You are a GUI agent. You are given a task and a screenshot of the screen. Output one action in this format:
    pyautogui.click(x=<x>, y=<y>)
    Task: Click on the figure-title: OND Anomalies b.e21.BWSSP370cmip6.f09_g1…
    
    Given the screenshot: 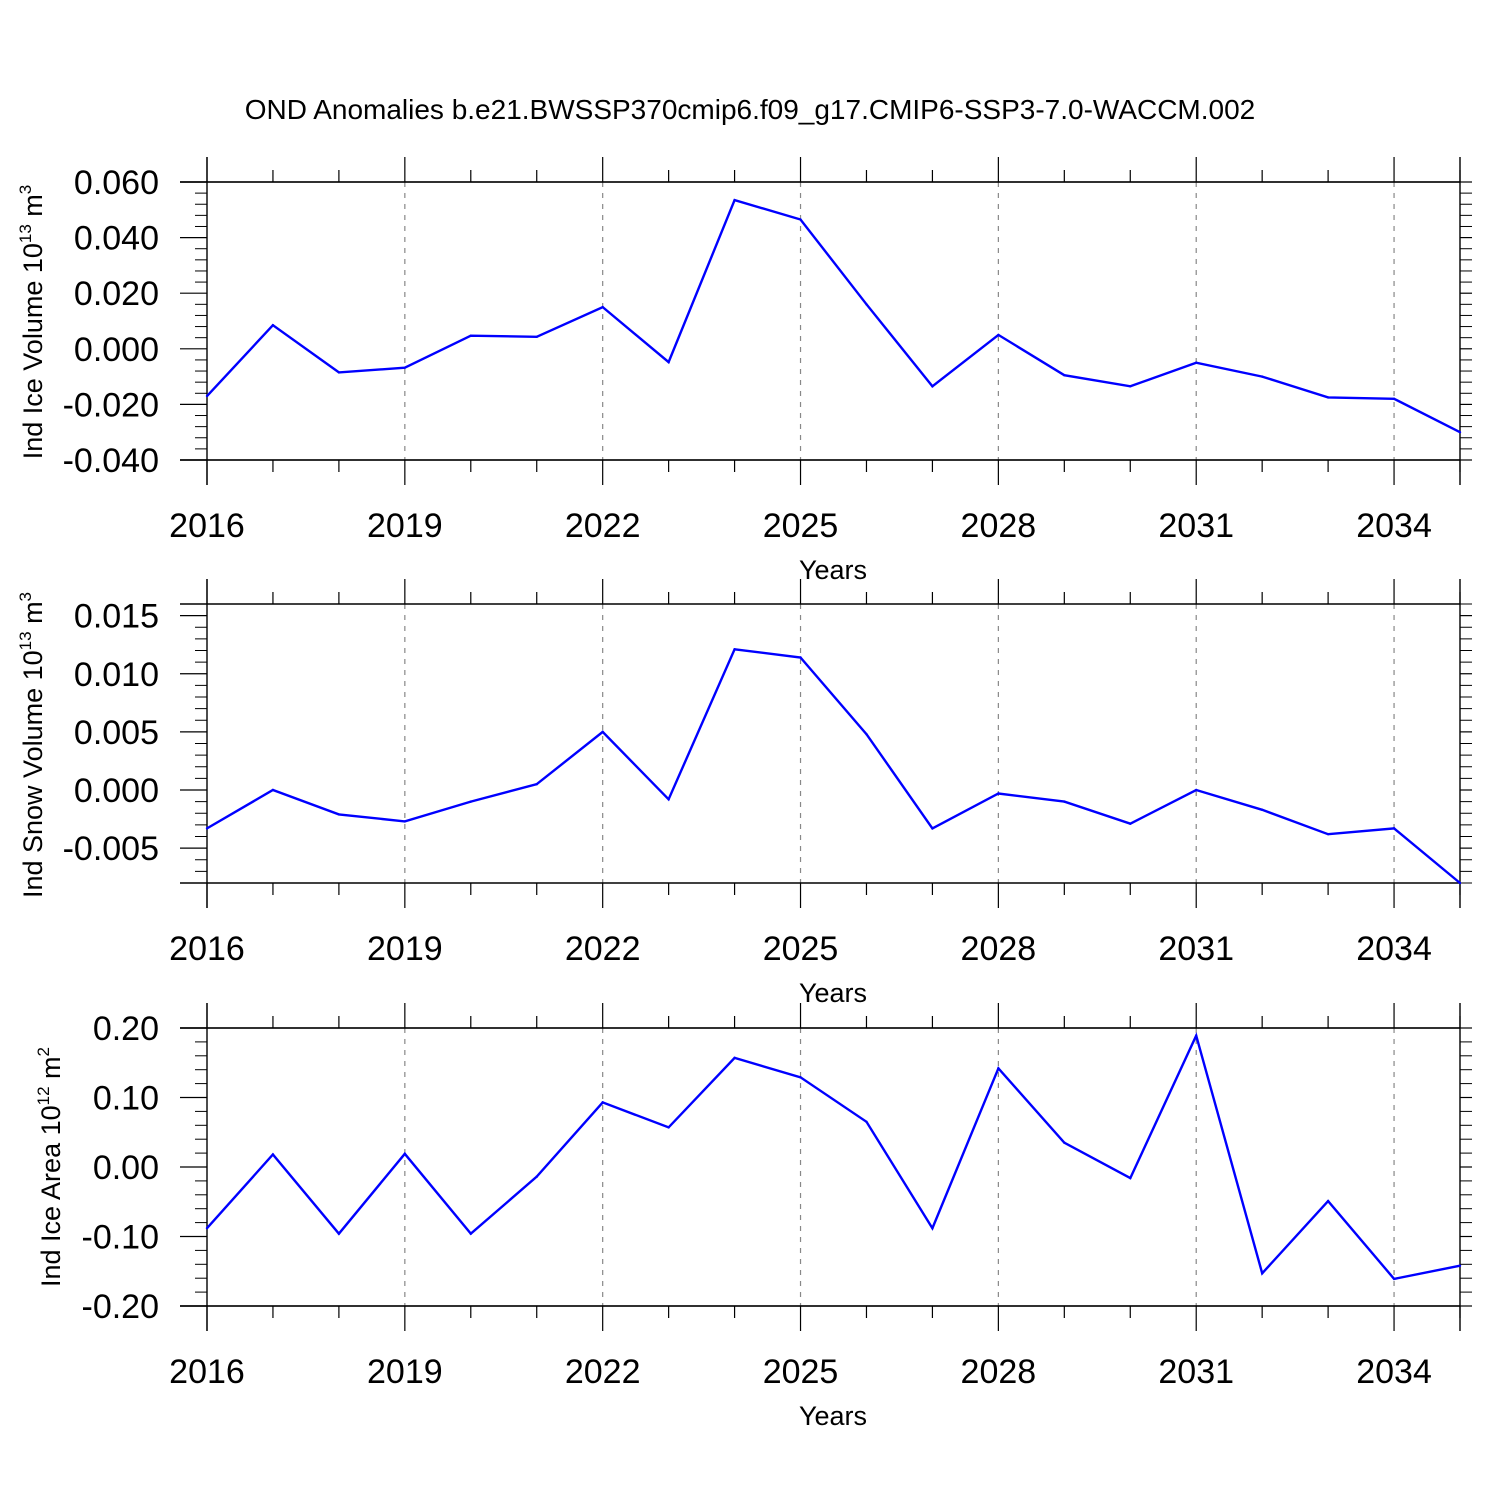 What is the action you would take?
    pyautogui.click(x=750, y=109)
    